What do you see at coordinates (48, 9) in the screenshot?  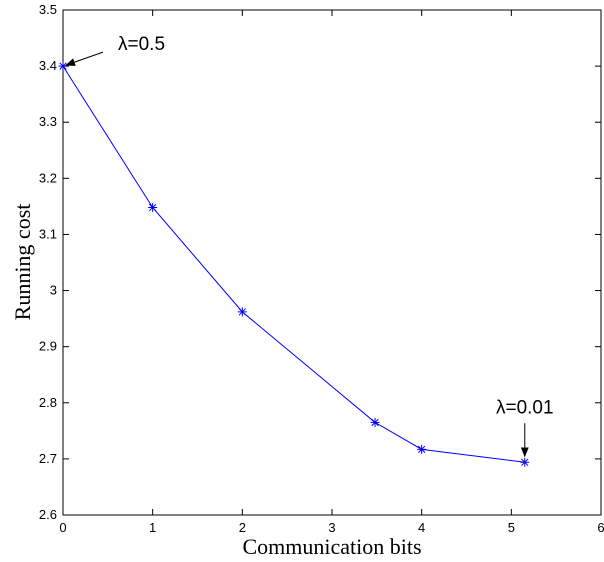 I see `y-tick-label: 3.5` at bounding box center [48, 9].